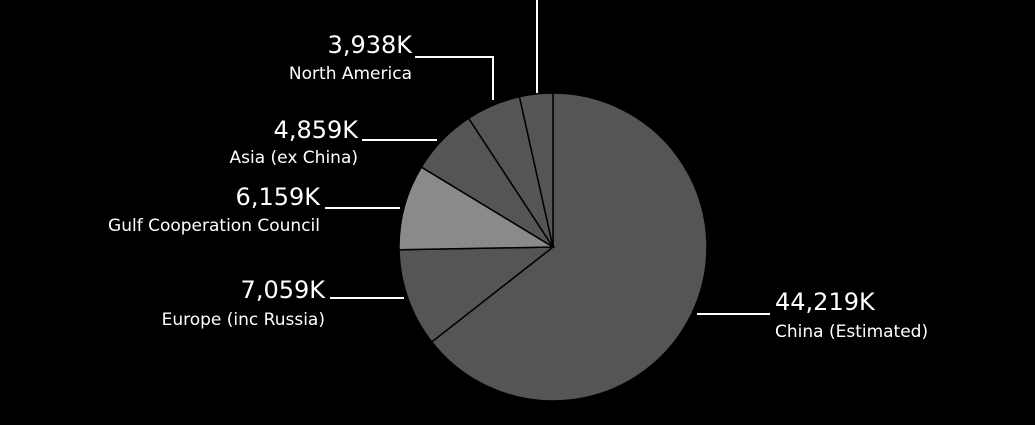  Describe the element at coordinates (284, 290) in the screenshot. I see `value-label: 7,059K` at that location.